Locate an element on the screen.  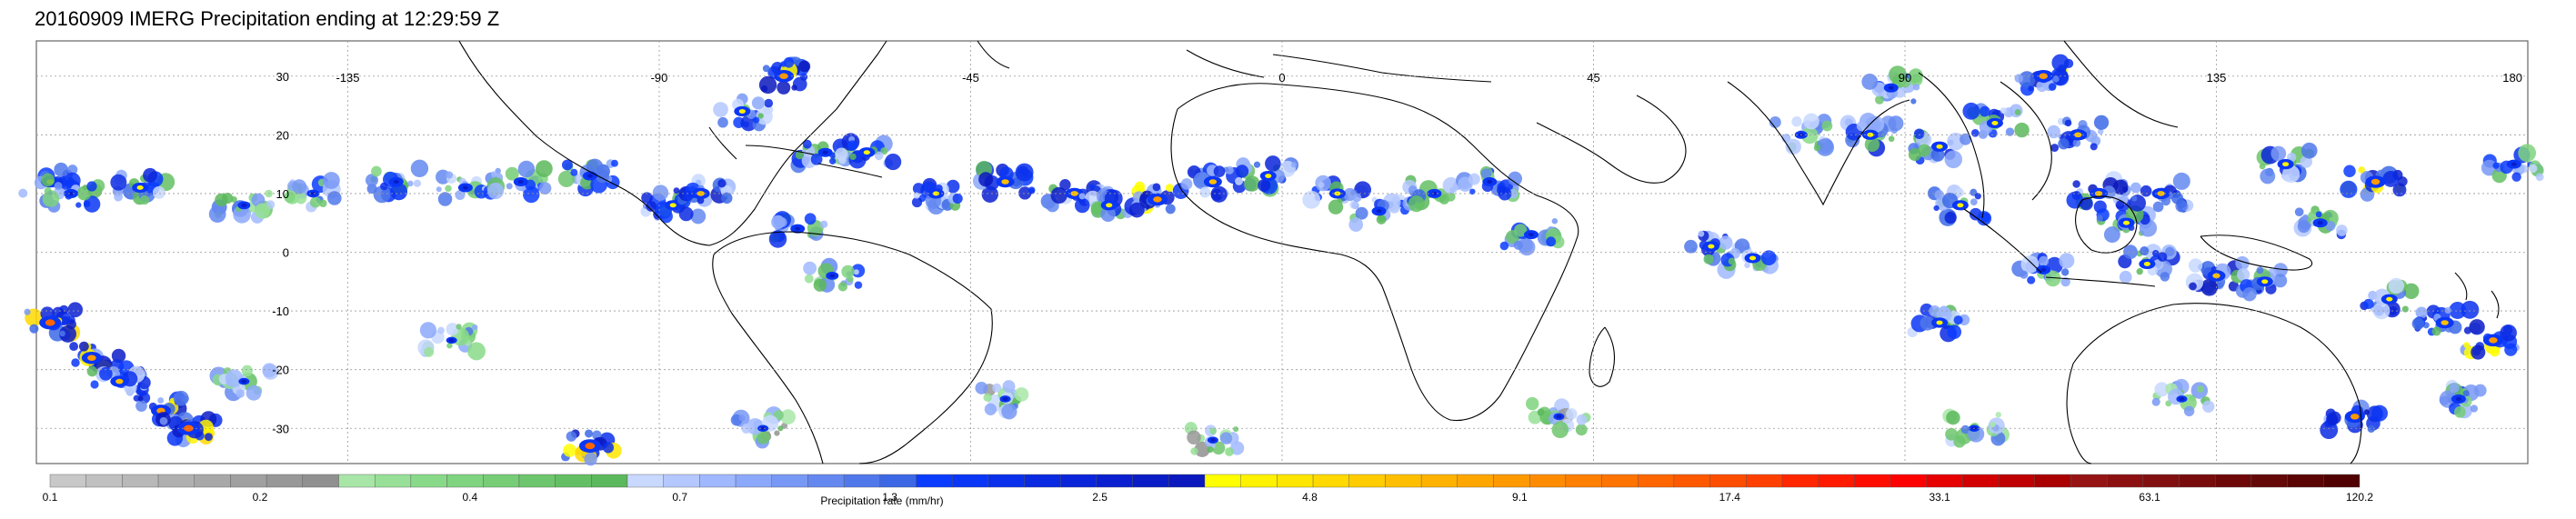
colorbar-title: Precipitation rate (mm/hr) is located at coordinates (881, 500).